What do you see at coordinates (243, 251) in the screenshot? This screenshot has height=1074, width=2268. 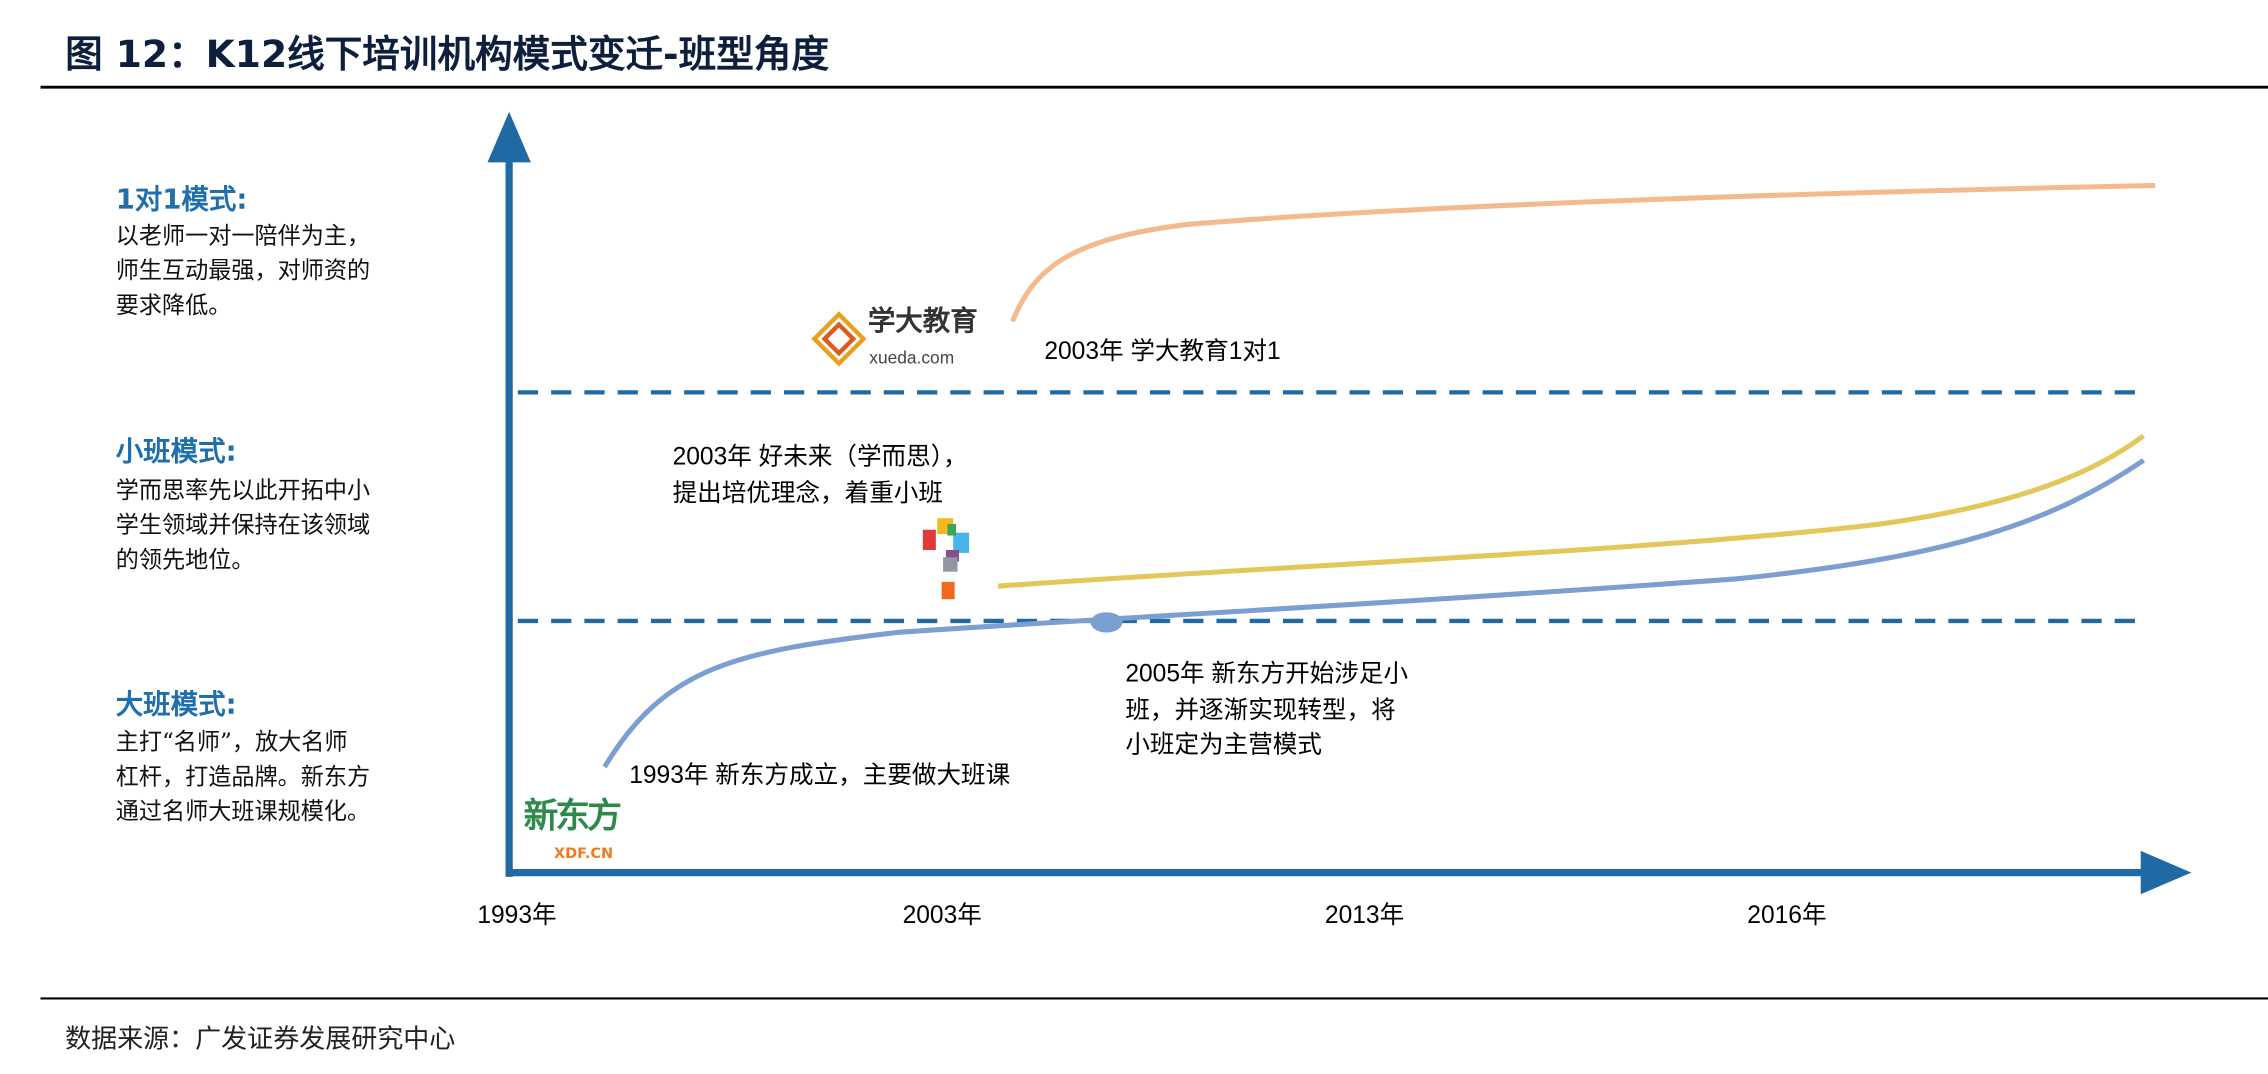 I see `mode-one-on-one: 1对1模式: 以老师一对一陪伴为主， 师生互动最强，对师资的 要求降低。` at bounding box center [243, 251].